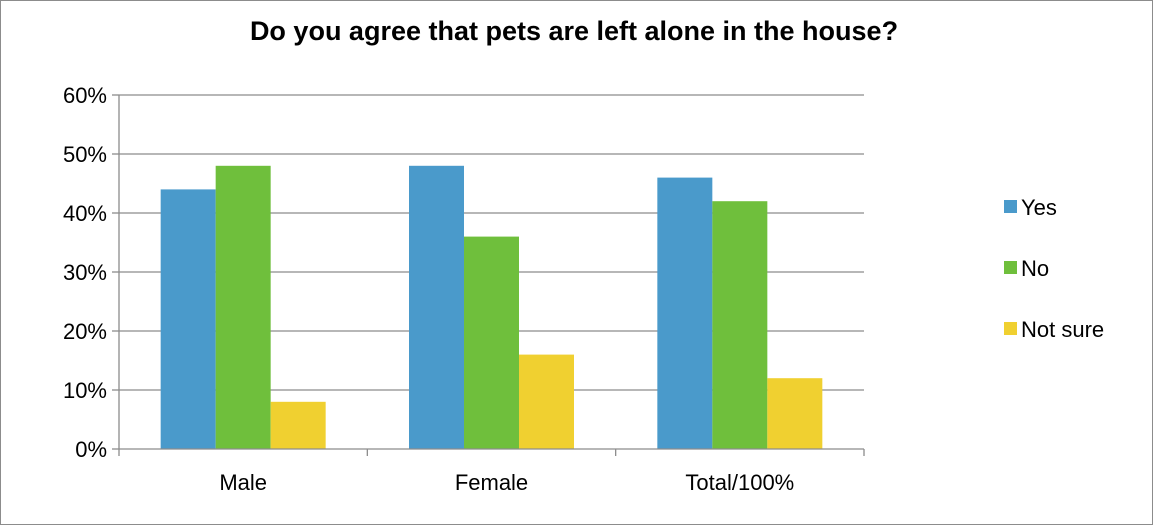 The image size is (1153, 525). Describe the element at coordinates (795, 413) in the screenshot. I see `bar-not-sure-total-100-` at that location.